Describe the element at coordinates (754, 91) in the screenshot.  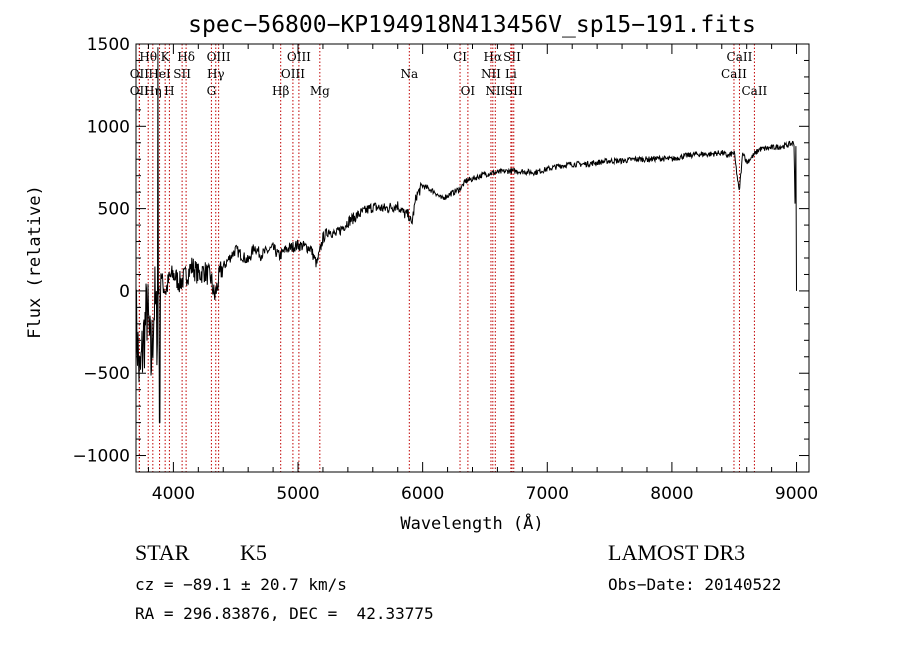
I see `line-label-27: CaII` at that location.